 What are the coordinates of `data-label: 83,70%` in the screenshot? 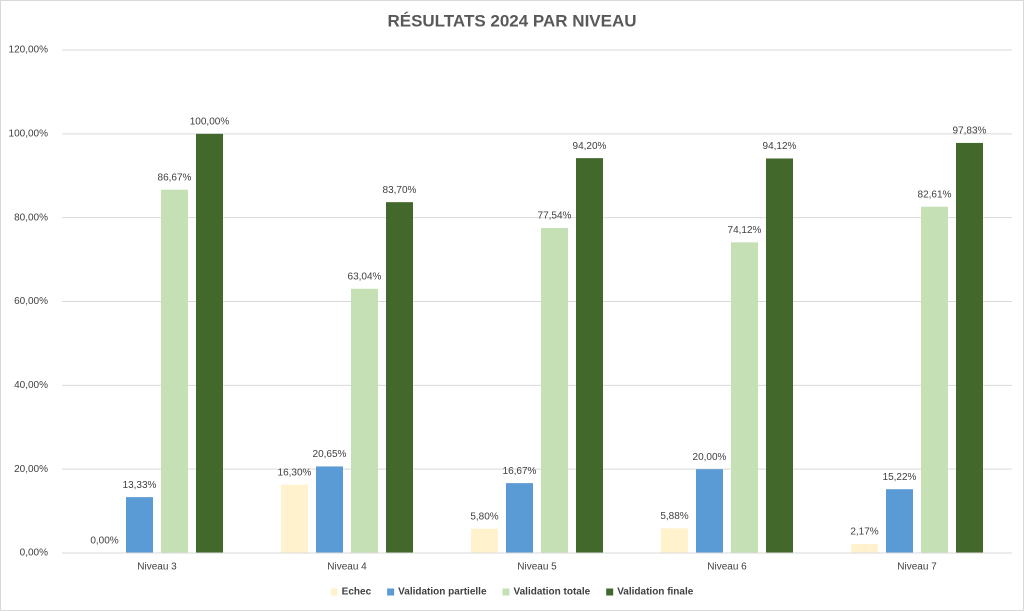 It's located at (400, 190).